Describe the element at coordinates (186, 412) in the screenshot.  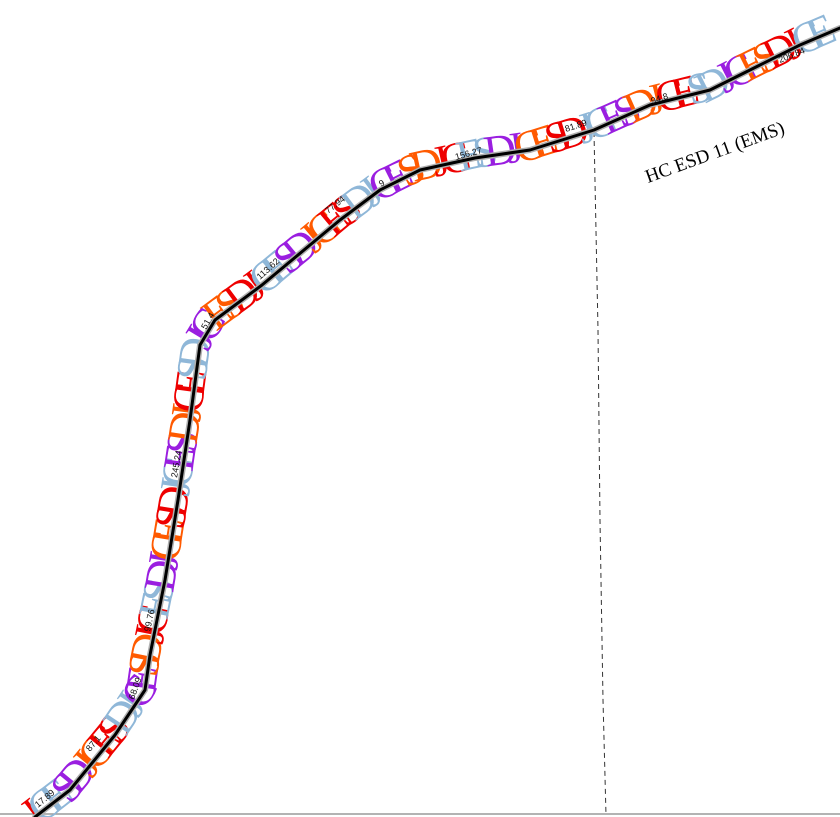
I see `route-letter-symbol: J` at that location.